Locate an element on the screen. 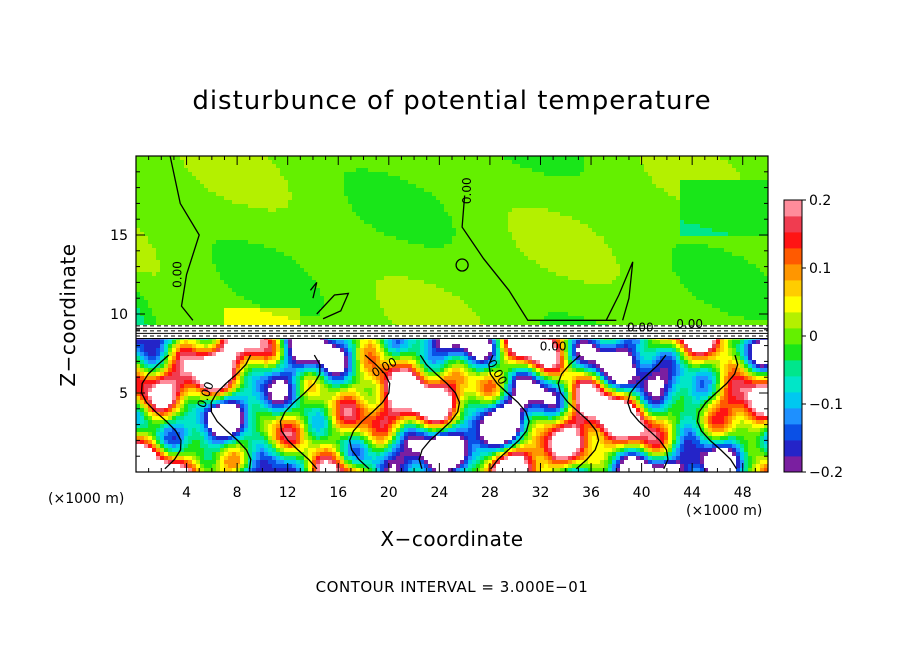 This screenshot has height=654, width=904. x-tick-label: 20 is located at coordinates (389, 493).